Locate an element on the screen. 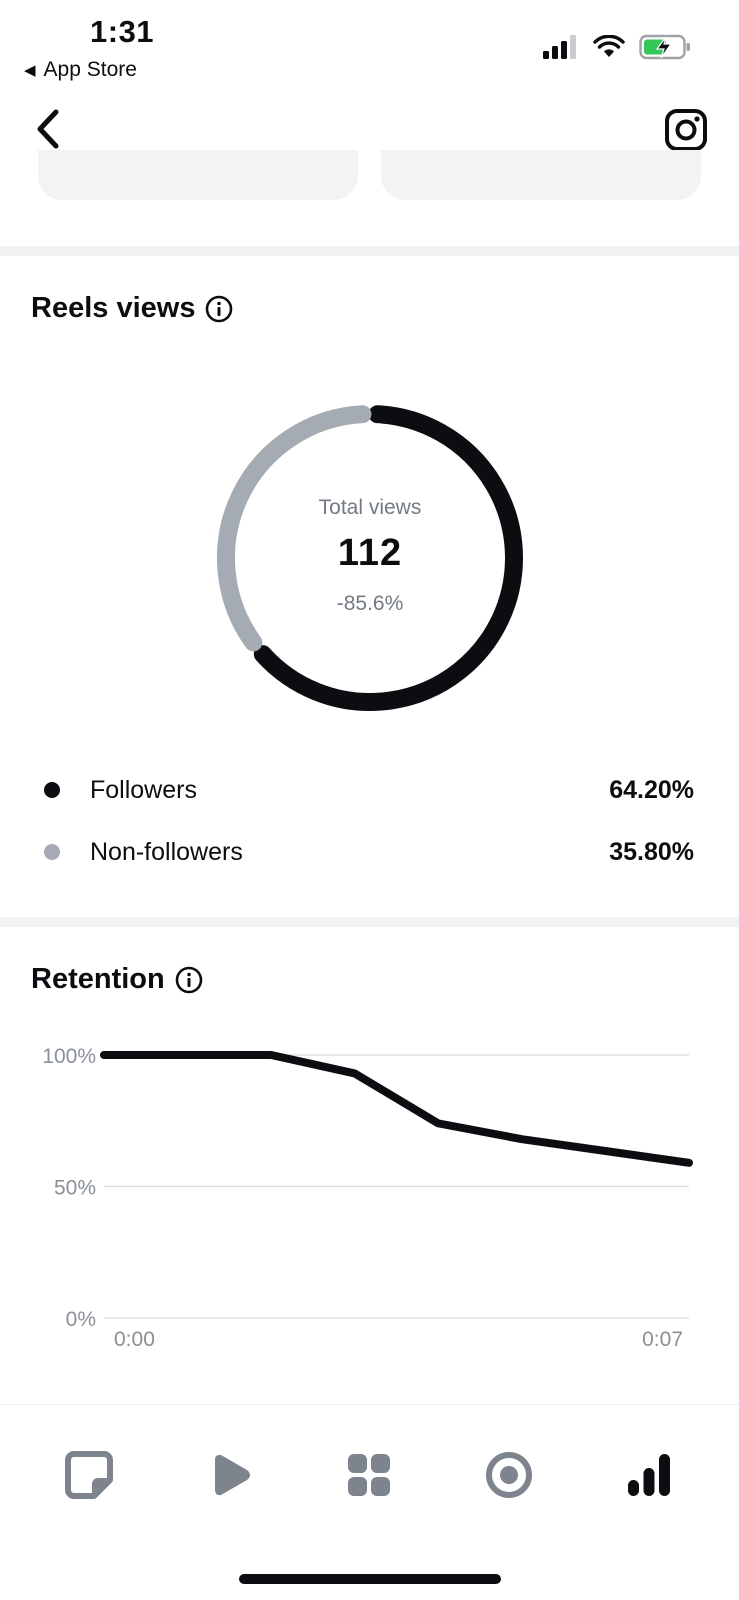 The image size is (739, 1600). chevron-left-icon is located at coordinates (48, 129).